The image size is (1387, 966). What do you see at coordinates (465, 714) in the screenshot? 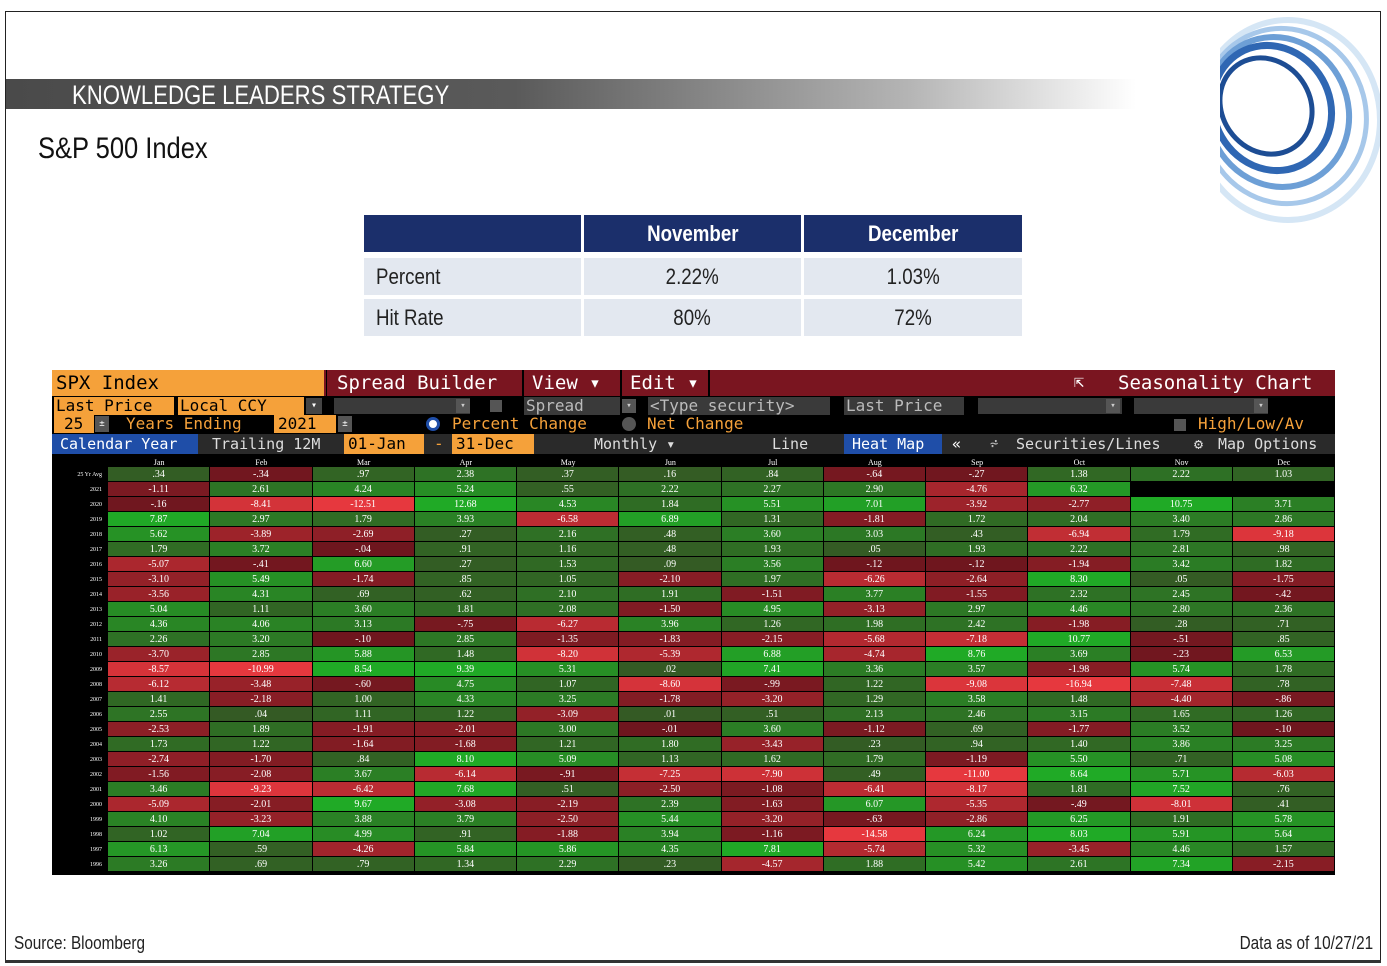
I see `heat-map-cell: 1.22` at bounding box center [465, 714].